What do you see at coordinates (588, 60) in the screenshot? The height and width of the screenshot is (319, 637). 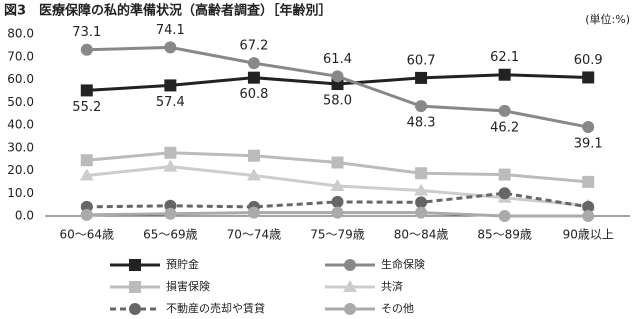 I see `data-label: 60.9` at bounding box center [588, 60].